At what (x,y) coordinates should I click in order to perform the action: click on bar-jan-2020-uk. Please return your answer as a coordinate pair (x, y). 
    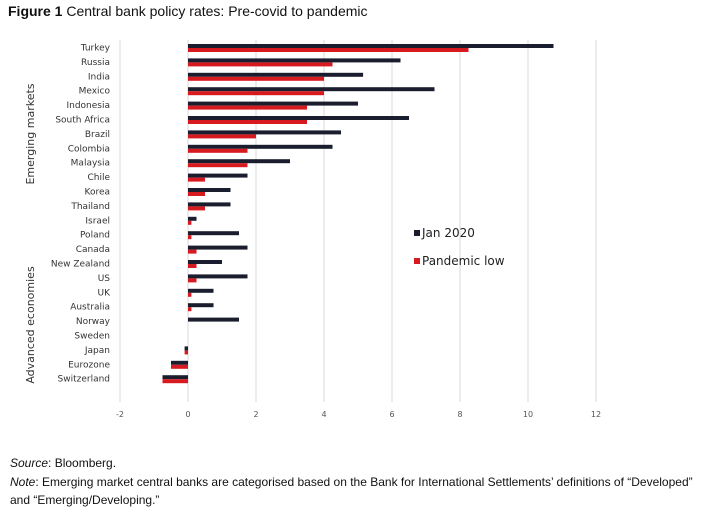
    Looking at the image, I should click on (201, 290).